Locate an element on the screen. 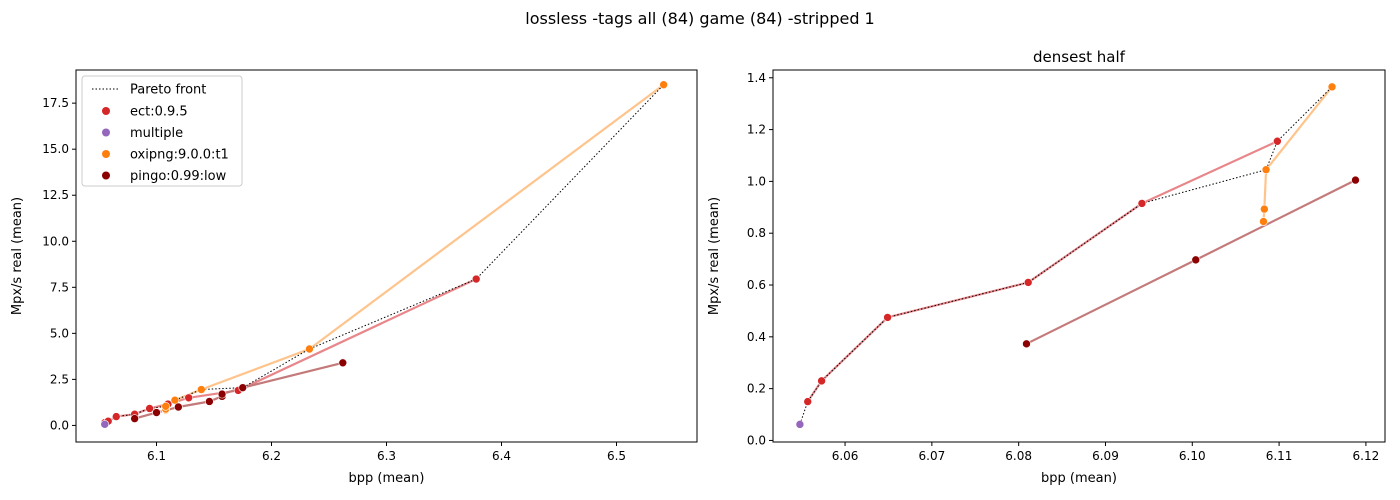 The image size is (1400, 500). legend-multiple-swatch is located at coordinates (106, 132).